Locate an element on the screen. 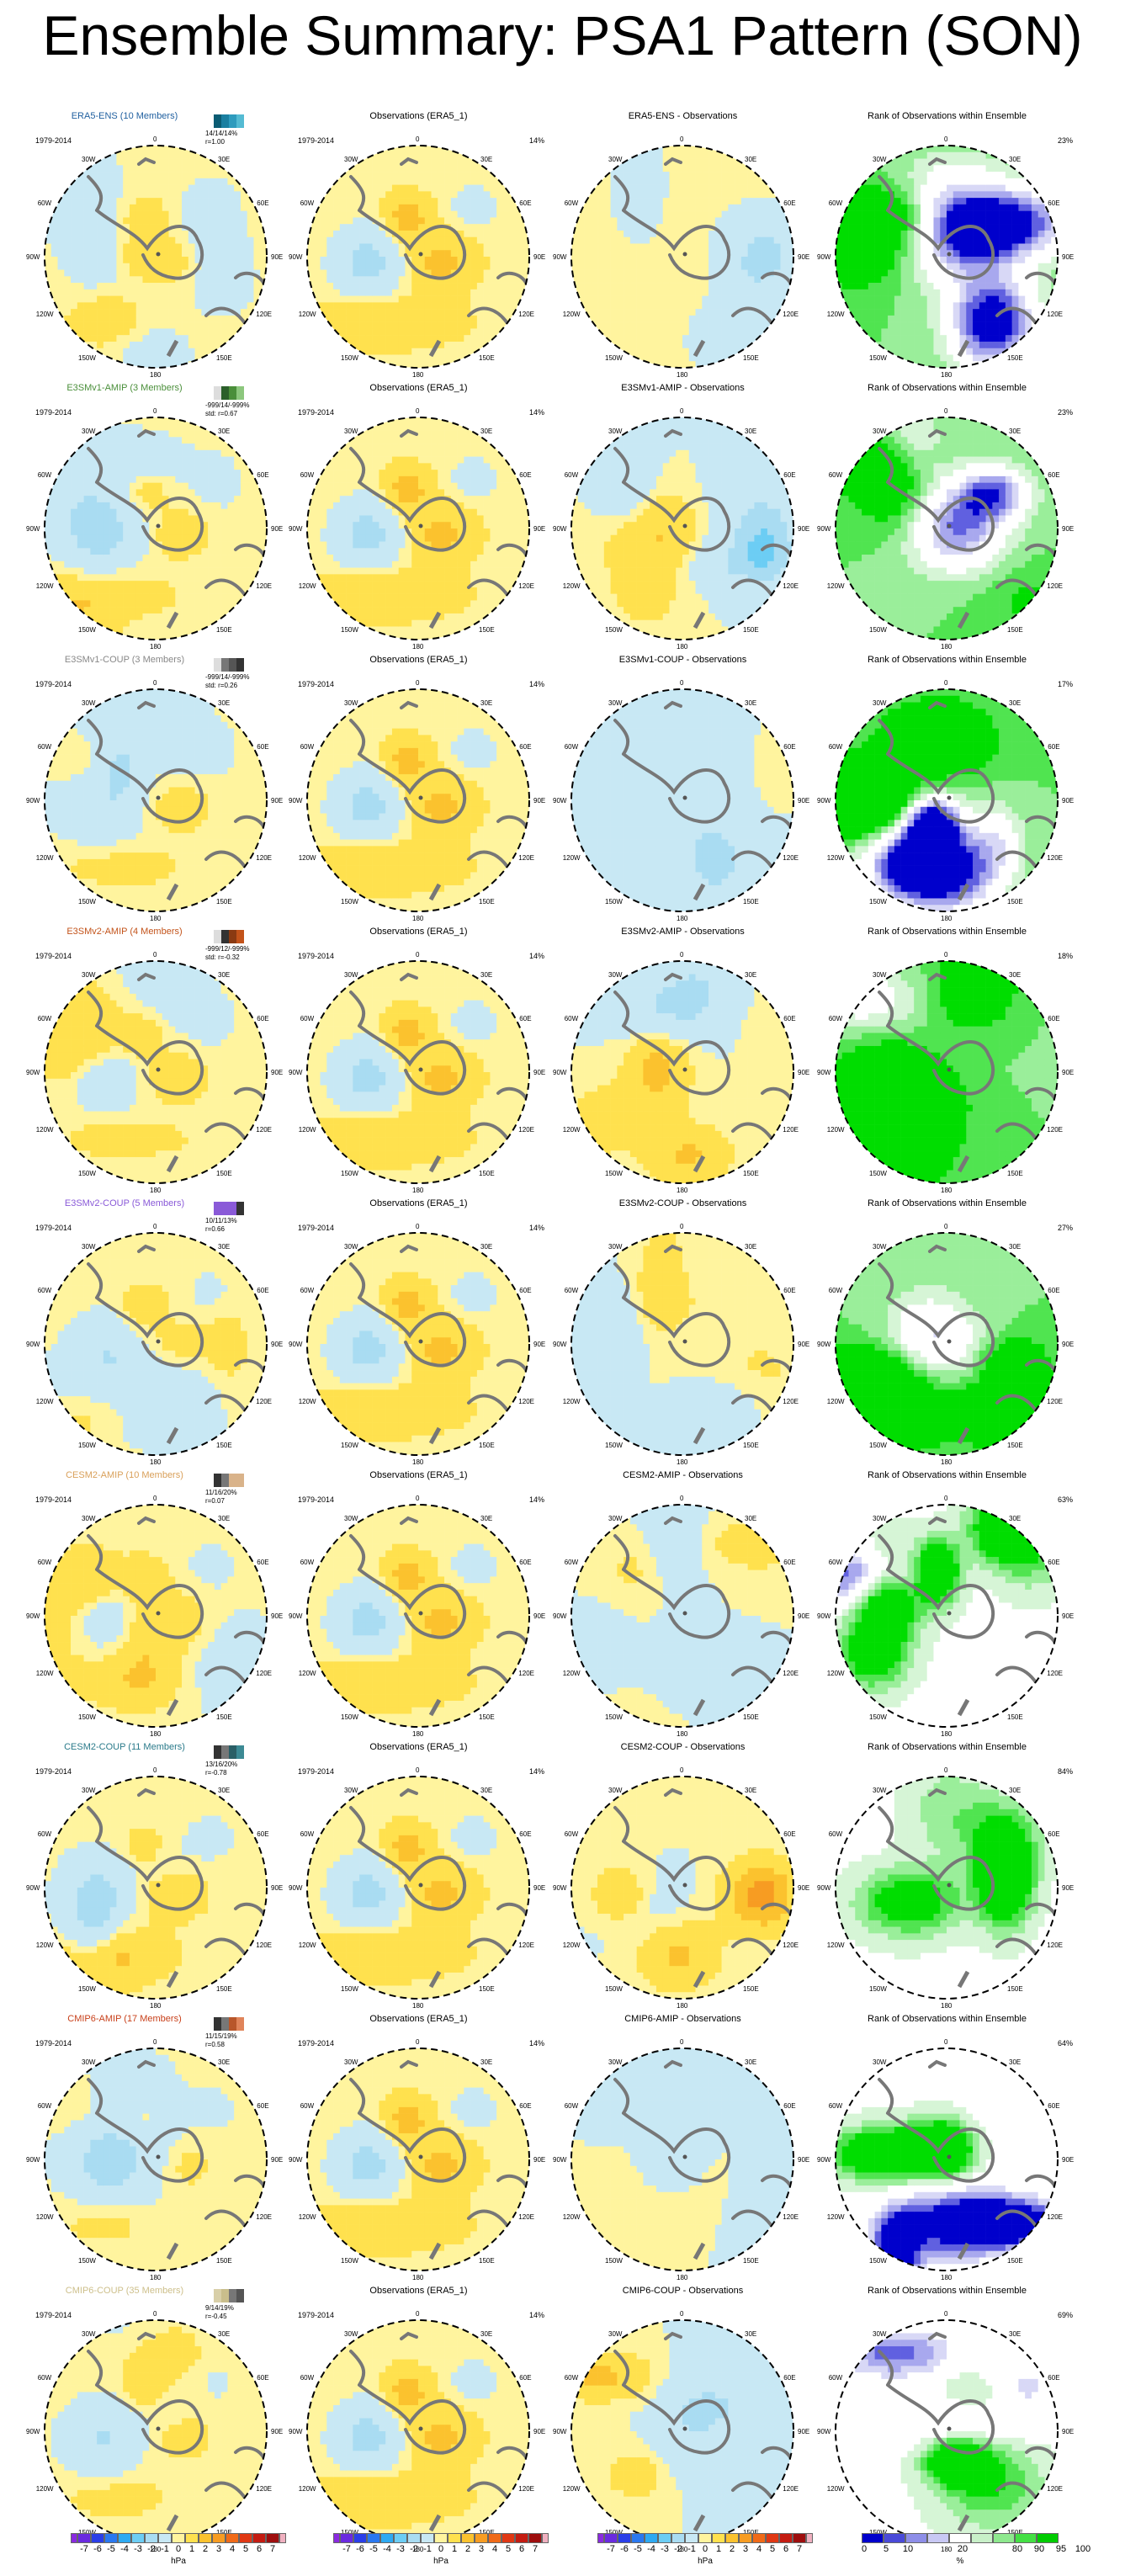 The height and width of the screenshot is (2576, 1125). longitude-label: 60W is located at coordinates (44, 203).